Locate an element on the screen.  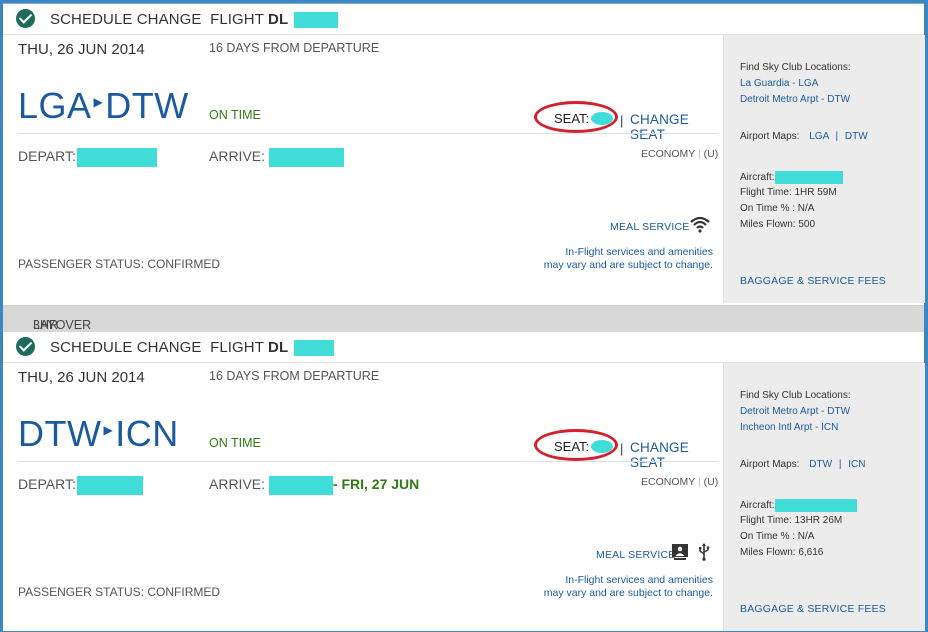
route: LGA ▶DTW is located at coordinates (103, 106).